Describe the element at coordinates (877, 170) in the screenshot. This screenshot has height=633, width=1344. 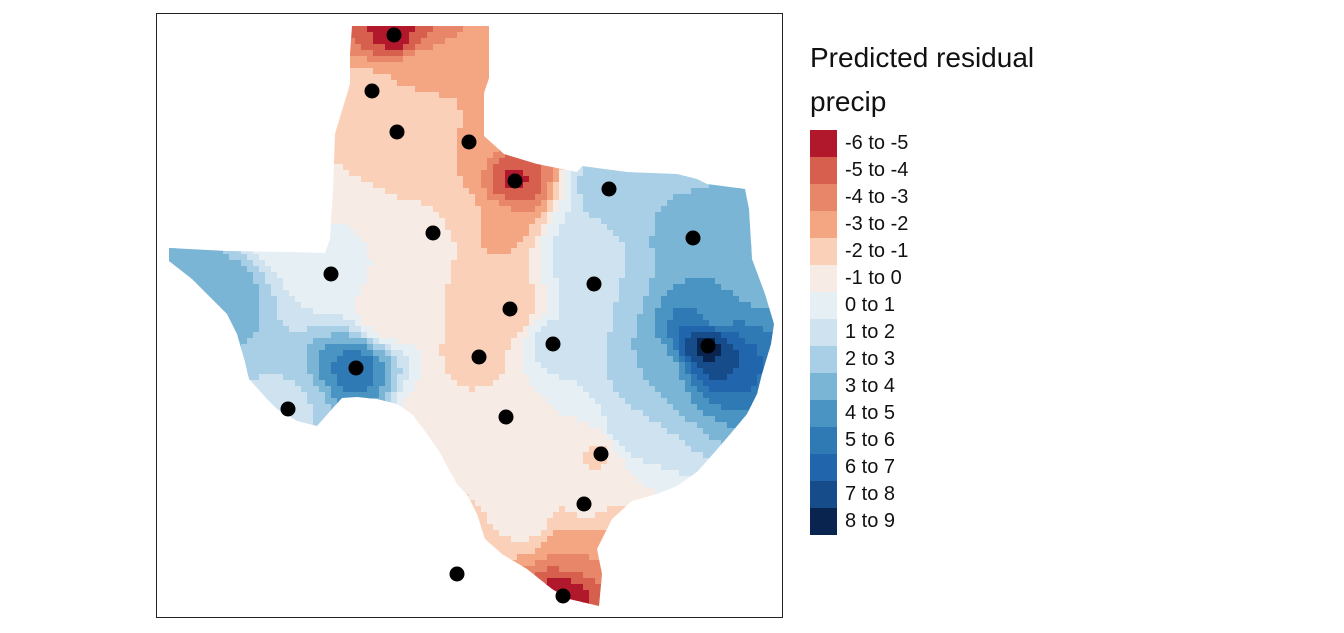
I see `legend-label: -5 to -4` at that location.